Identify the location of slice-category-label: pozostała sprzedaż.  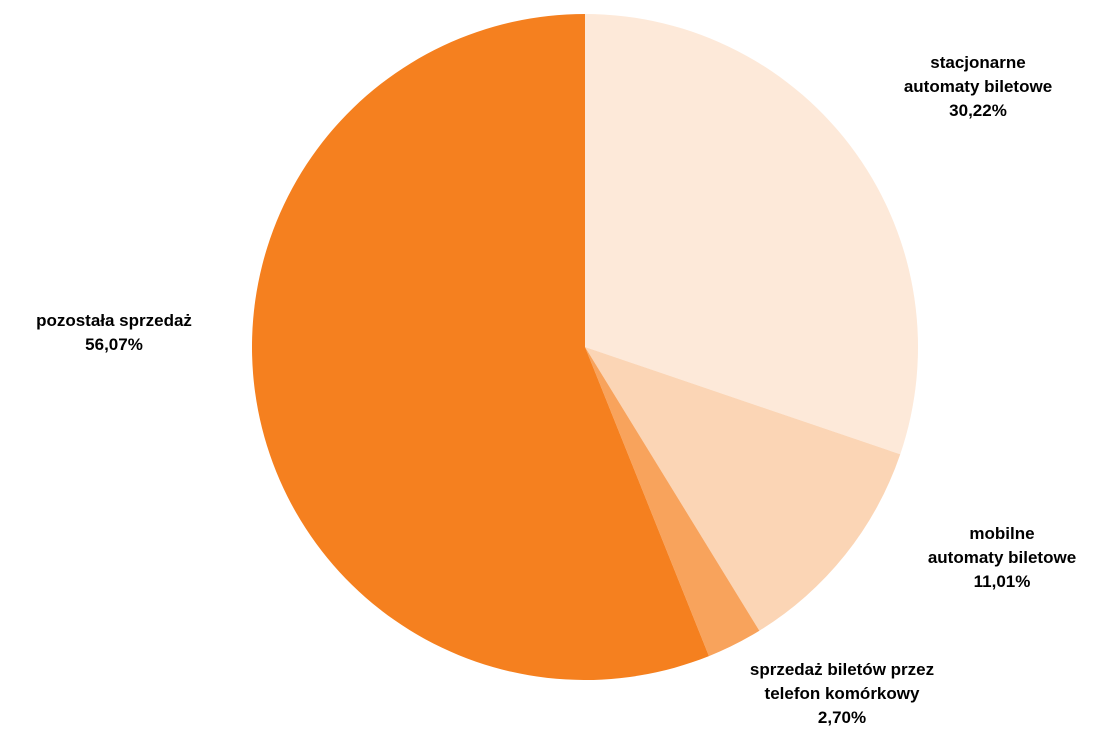
(114, 320).